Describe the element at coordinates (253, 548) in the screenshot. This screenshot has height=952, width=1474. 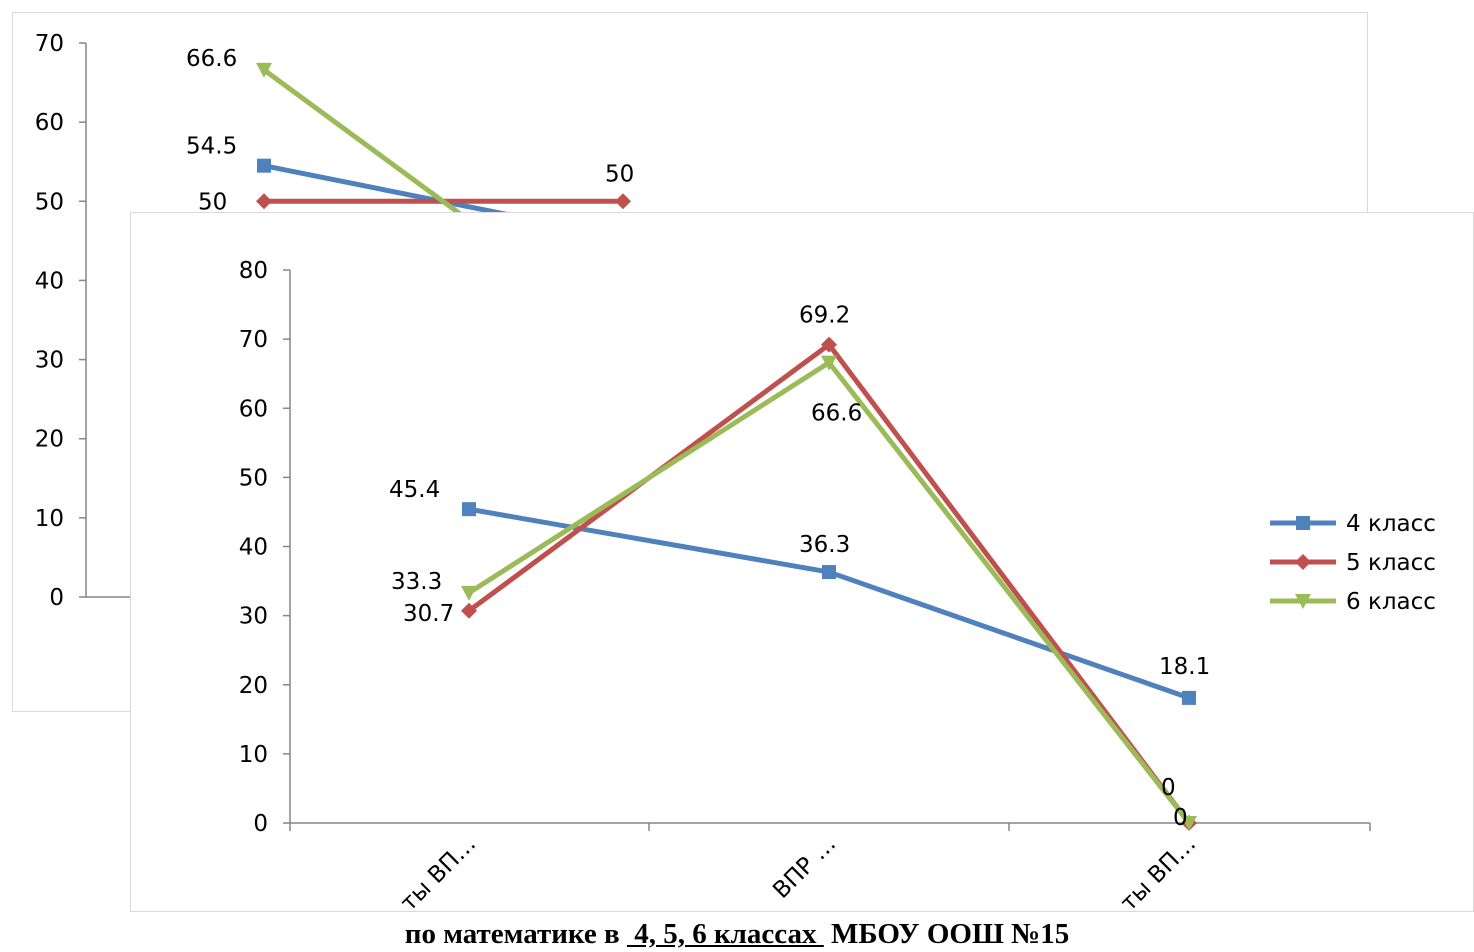
I see `y-tick-label: 40` at that location.